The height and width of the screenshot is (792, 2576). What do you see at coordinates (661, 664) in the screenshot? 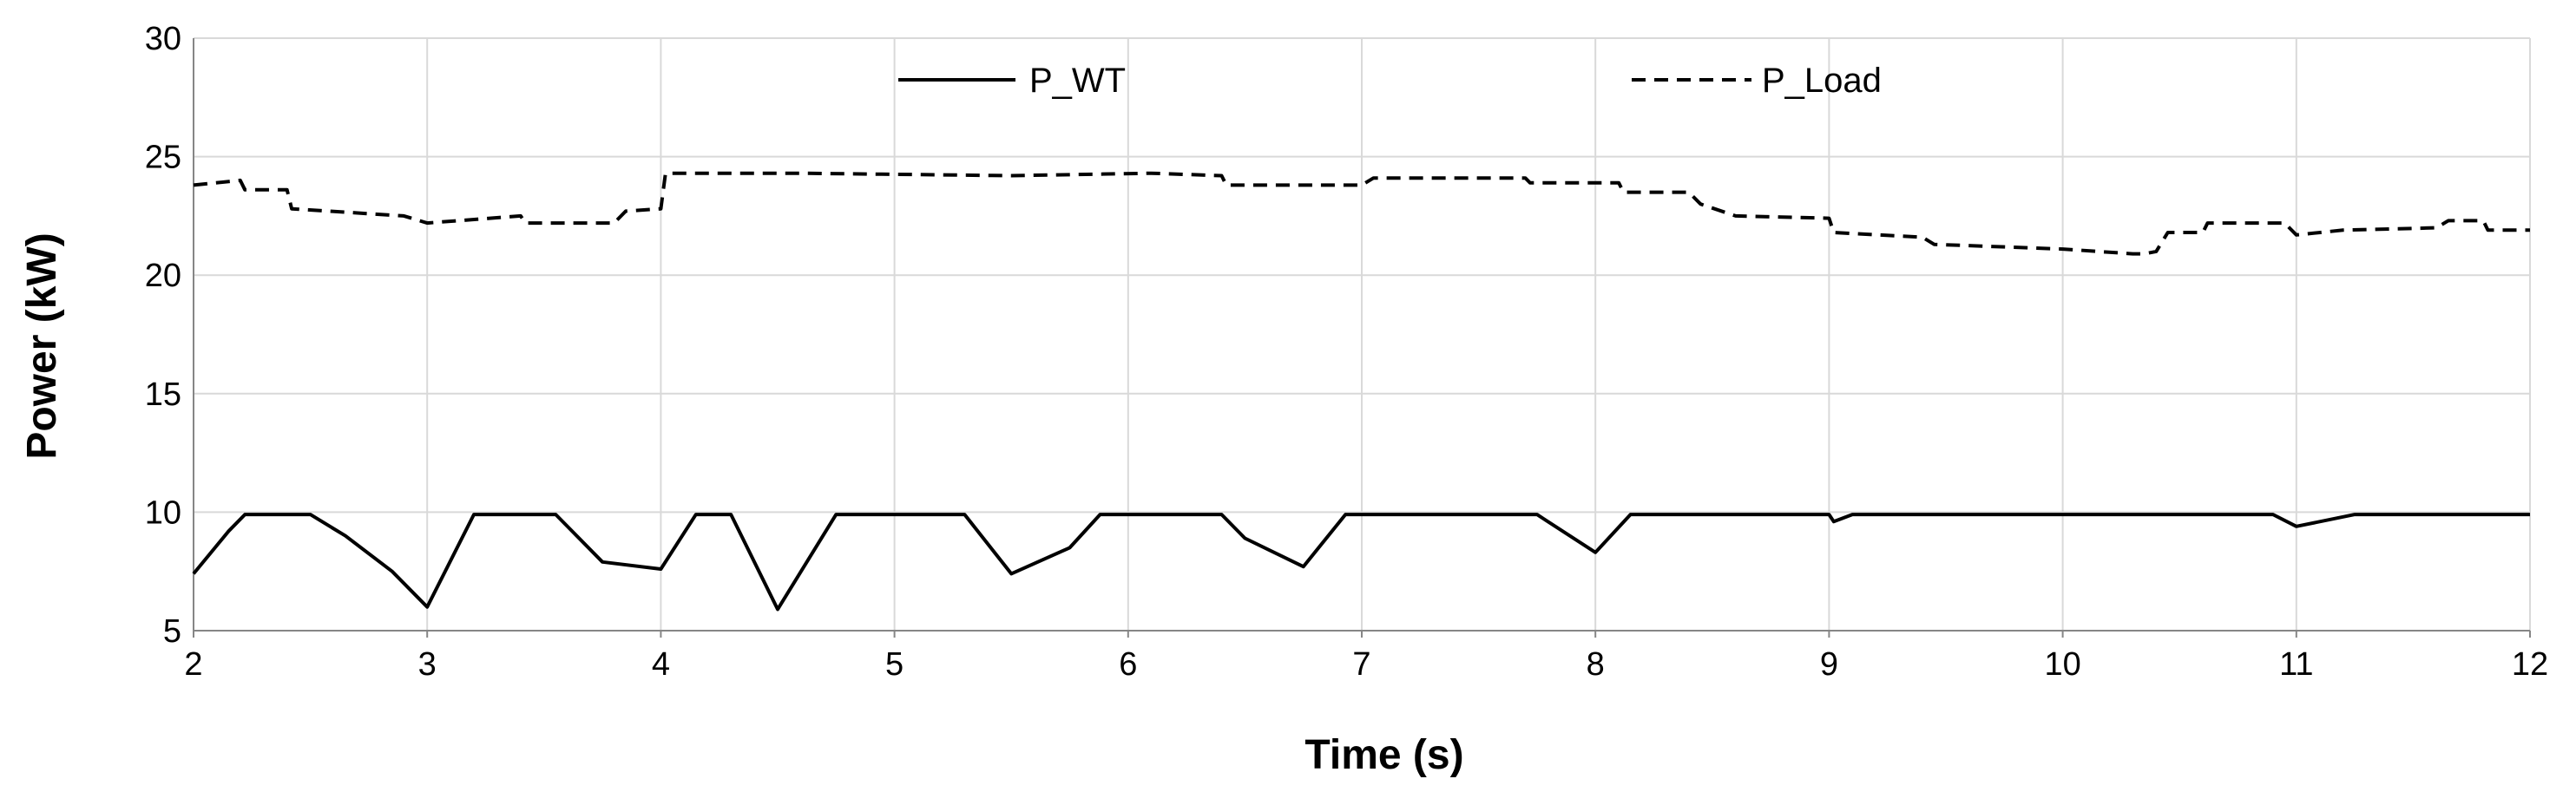
I see `x-tick-label: 4` at bounding box center [661, 664].